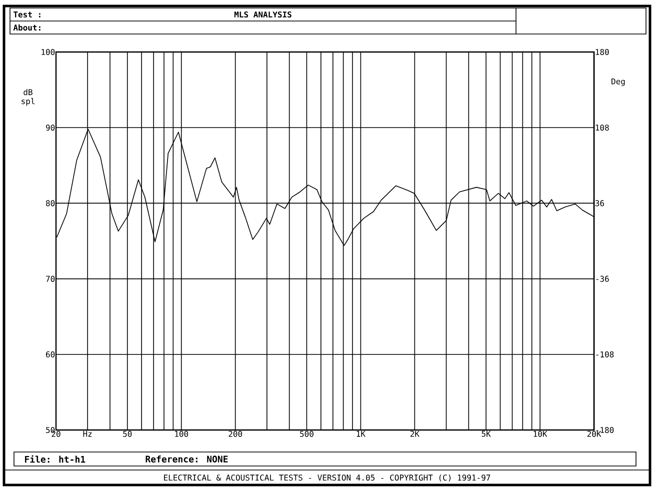 The height and width of the screenshot is (488, 656). What do you see at coordinates (27, 15) in the screenshot?
I see `text: Test :` at bounding box center [27, 15].